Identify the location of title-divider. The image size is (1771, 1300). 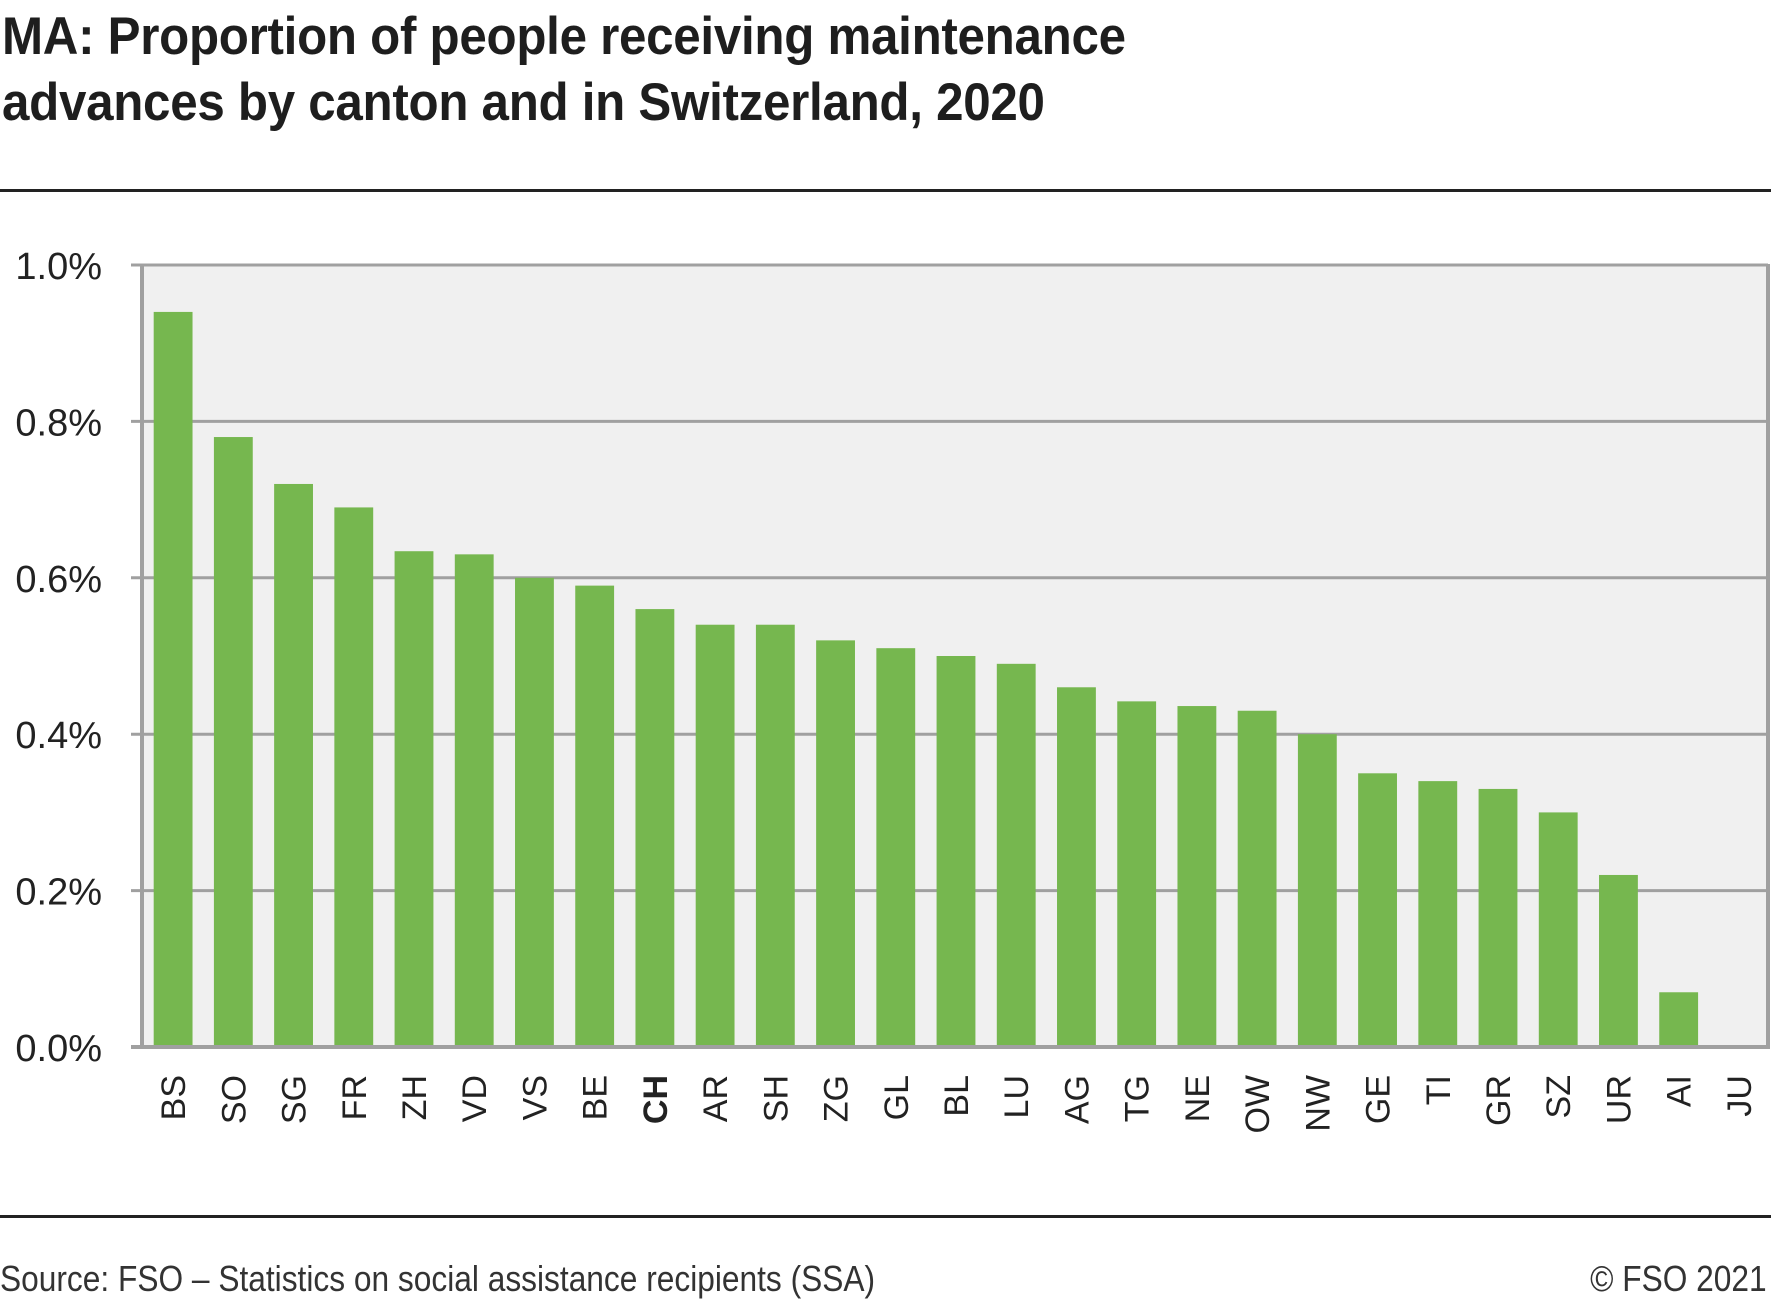
(885, 190).